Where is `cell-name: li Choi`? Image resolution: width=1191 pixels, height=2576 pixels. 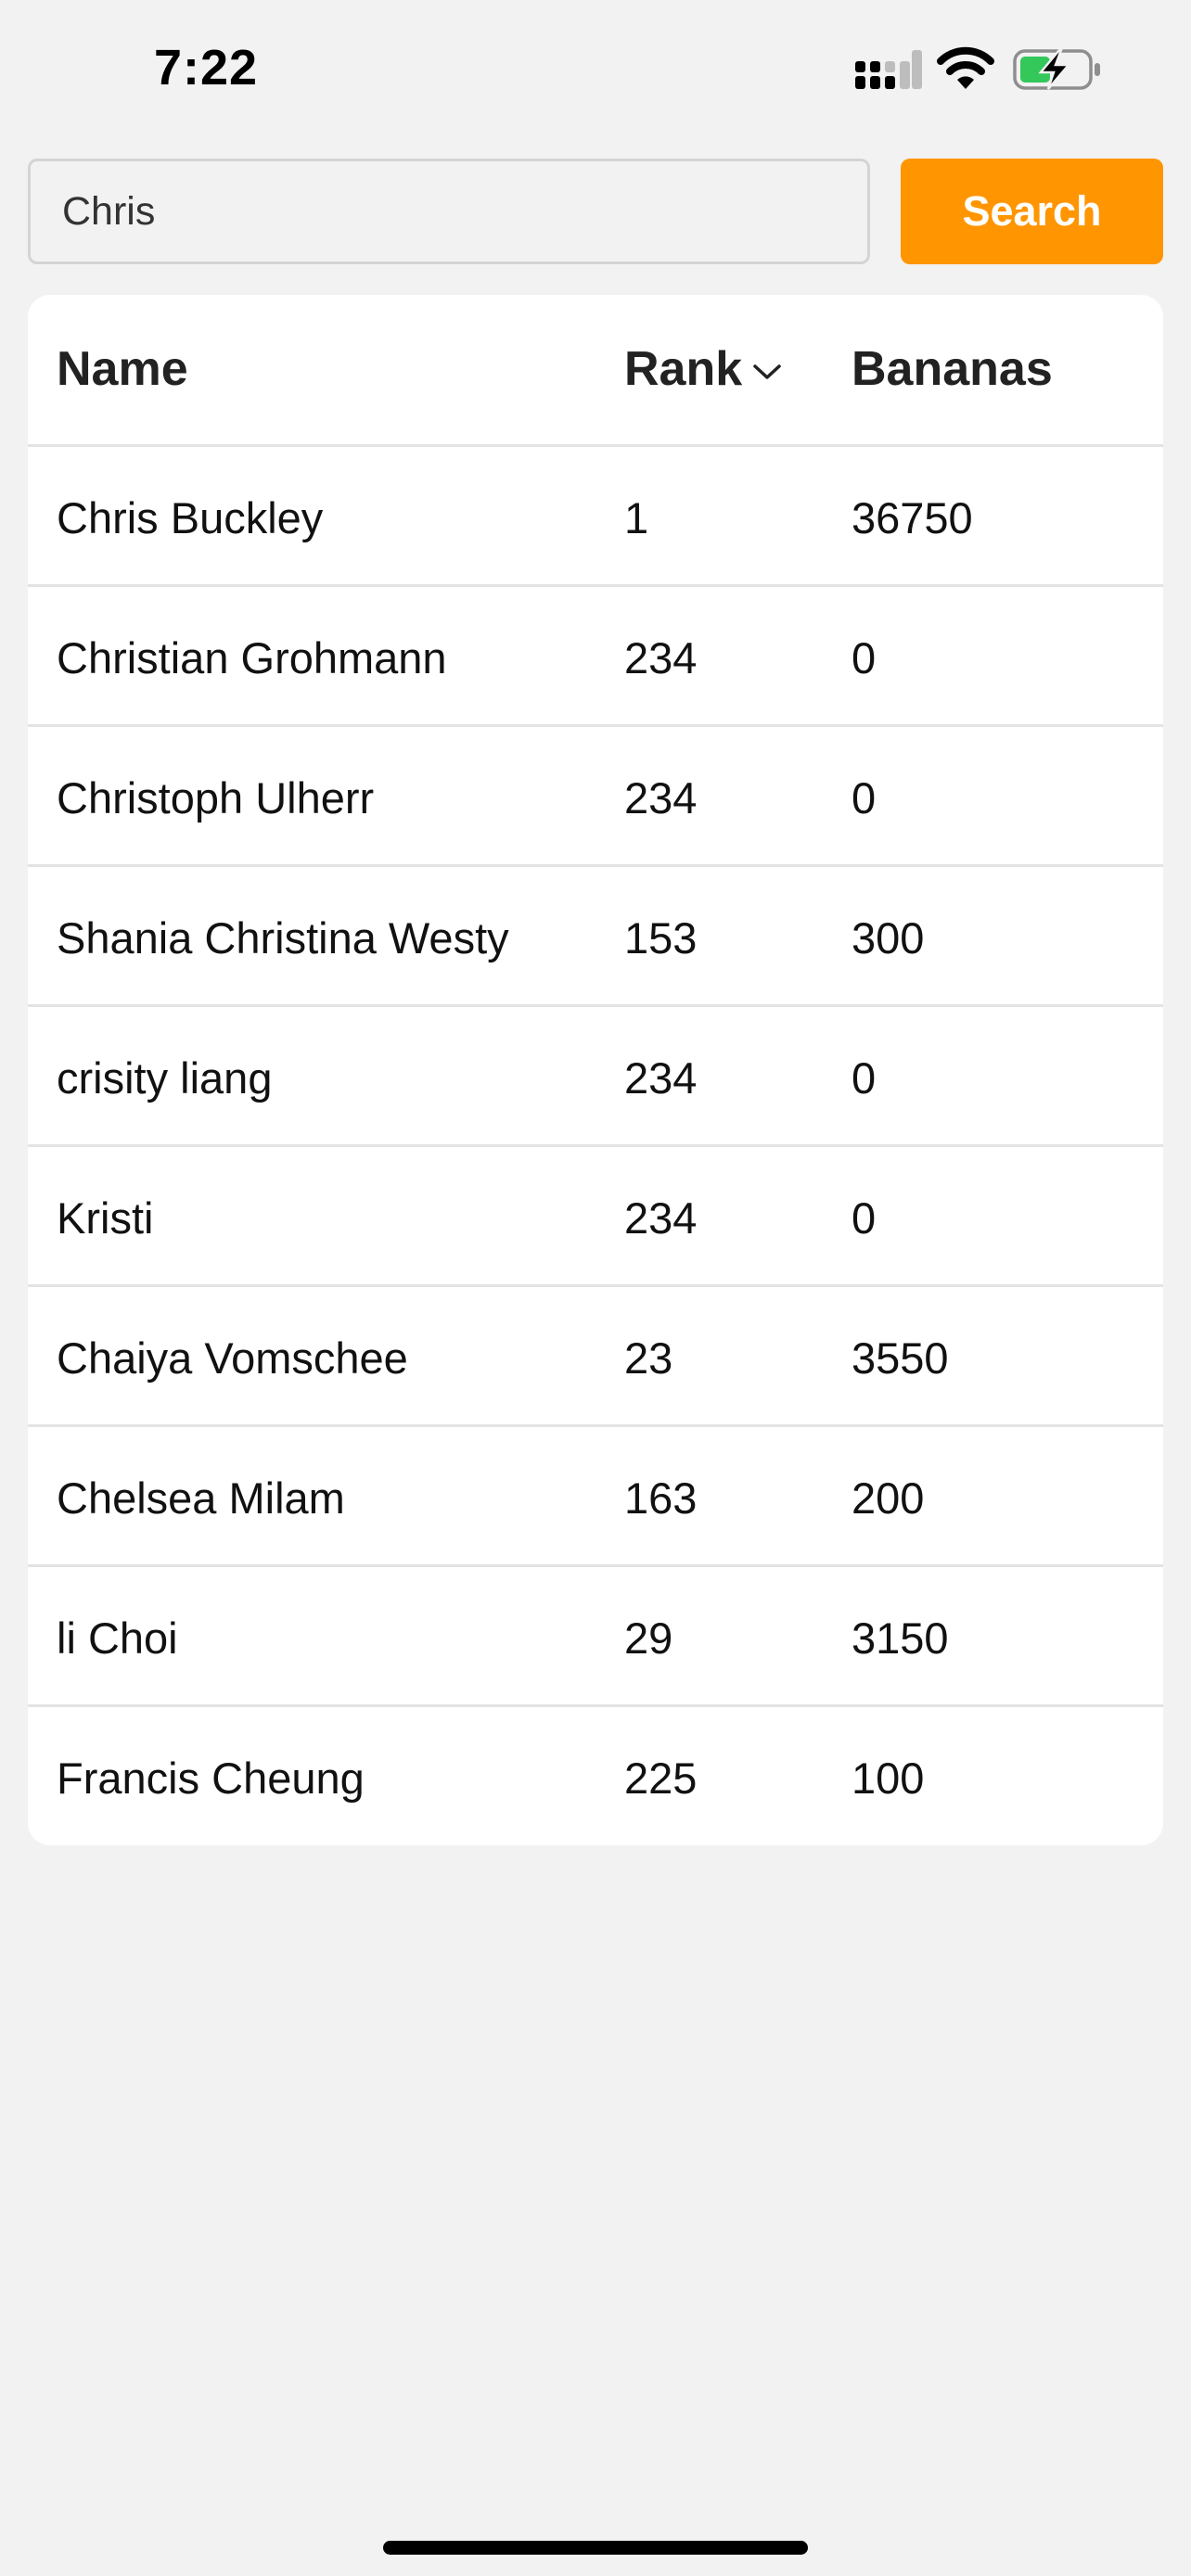
cell-name: li Choi is located at coordinates (117, 1638).